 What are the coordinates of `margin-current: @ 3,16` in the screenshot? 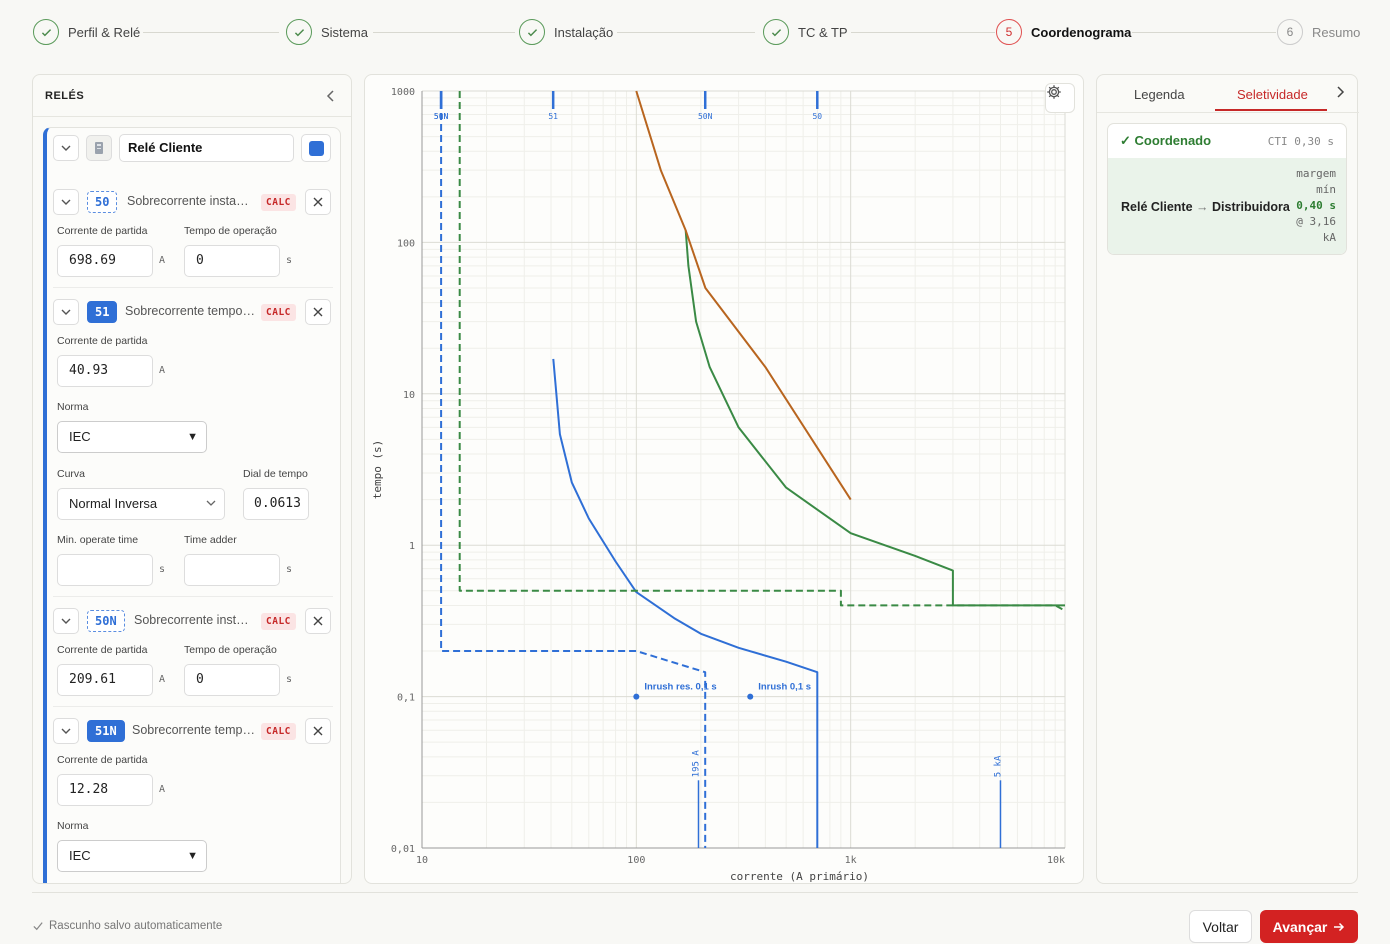 It's located at (1316, 221).